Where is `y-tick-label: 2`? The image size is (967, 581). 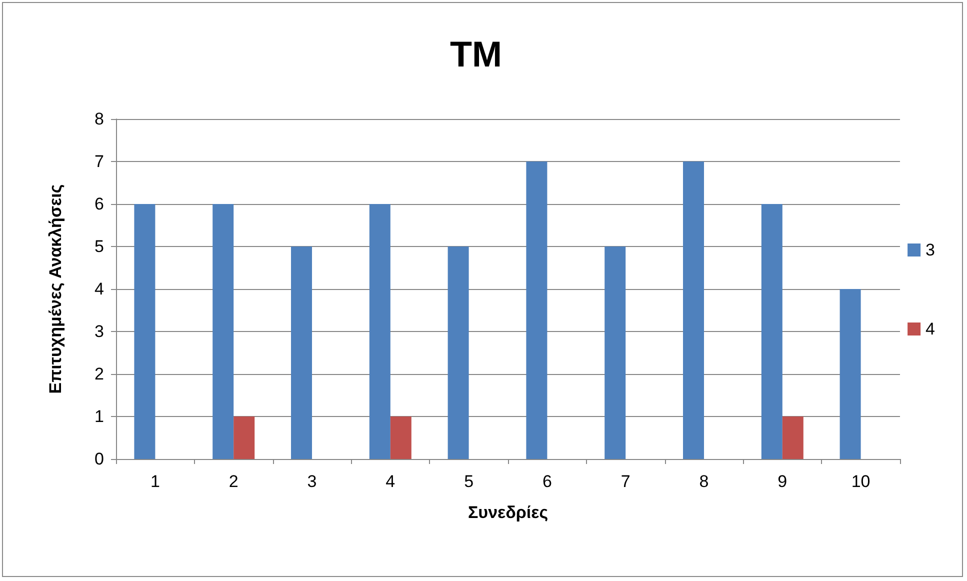 y-tick-label: 2 is located at coordinates (99, 374).